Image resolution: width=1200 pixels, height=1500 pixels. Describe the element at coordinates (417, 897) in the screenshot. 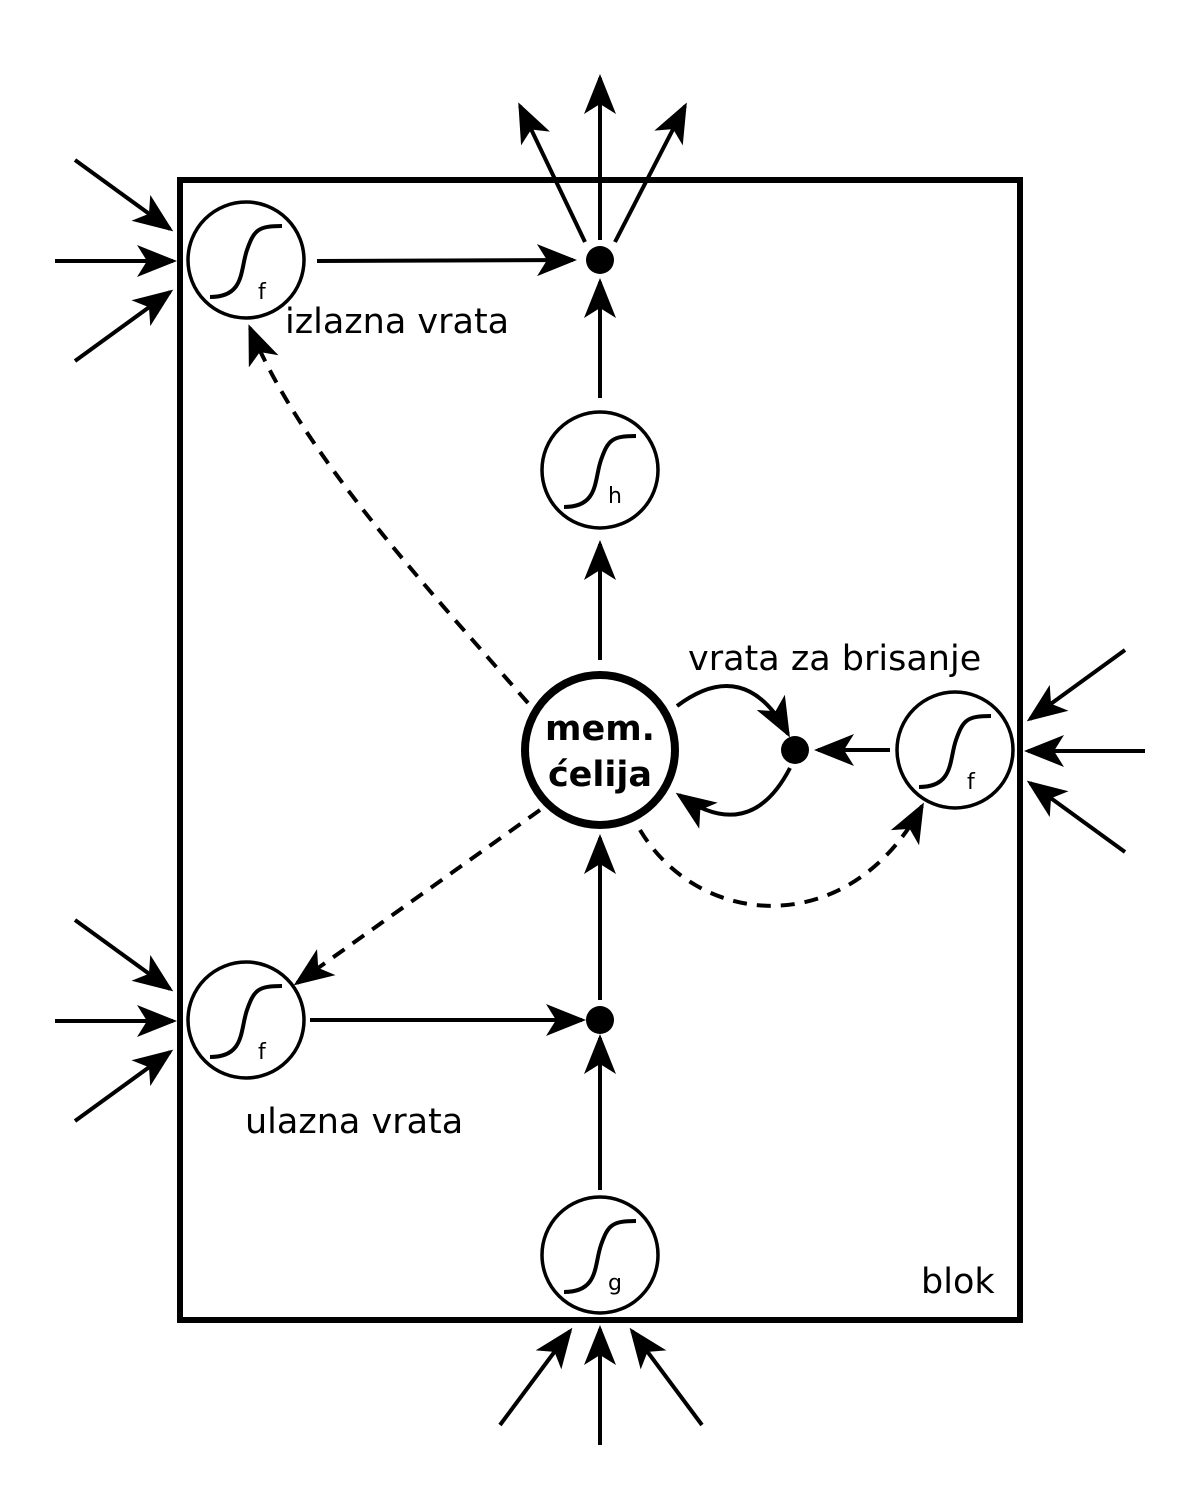

I see `peephole-to-input-gate` at that location.